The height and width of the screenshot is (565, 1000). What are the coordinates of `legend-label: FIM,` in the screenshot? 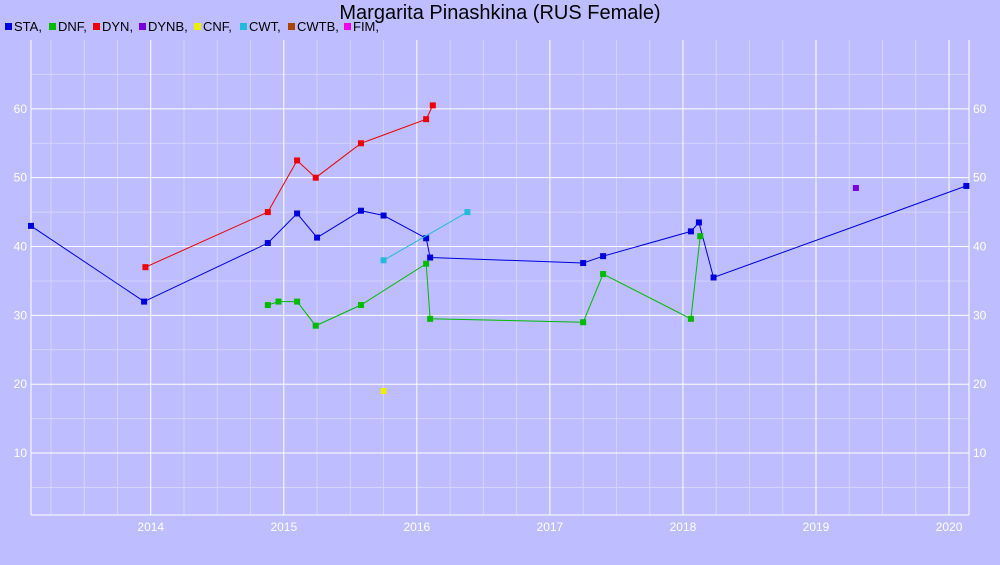 It's located at (366, 26).